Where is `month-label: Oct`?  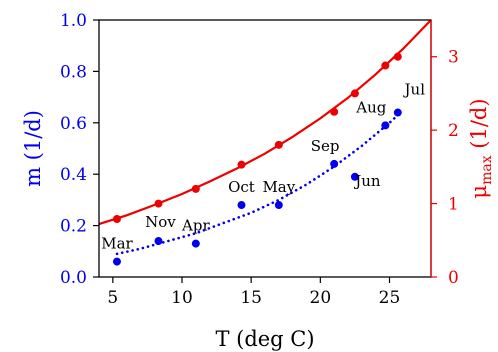
month-label: Oct is located at coordinates (241, 187).